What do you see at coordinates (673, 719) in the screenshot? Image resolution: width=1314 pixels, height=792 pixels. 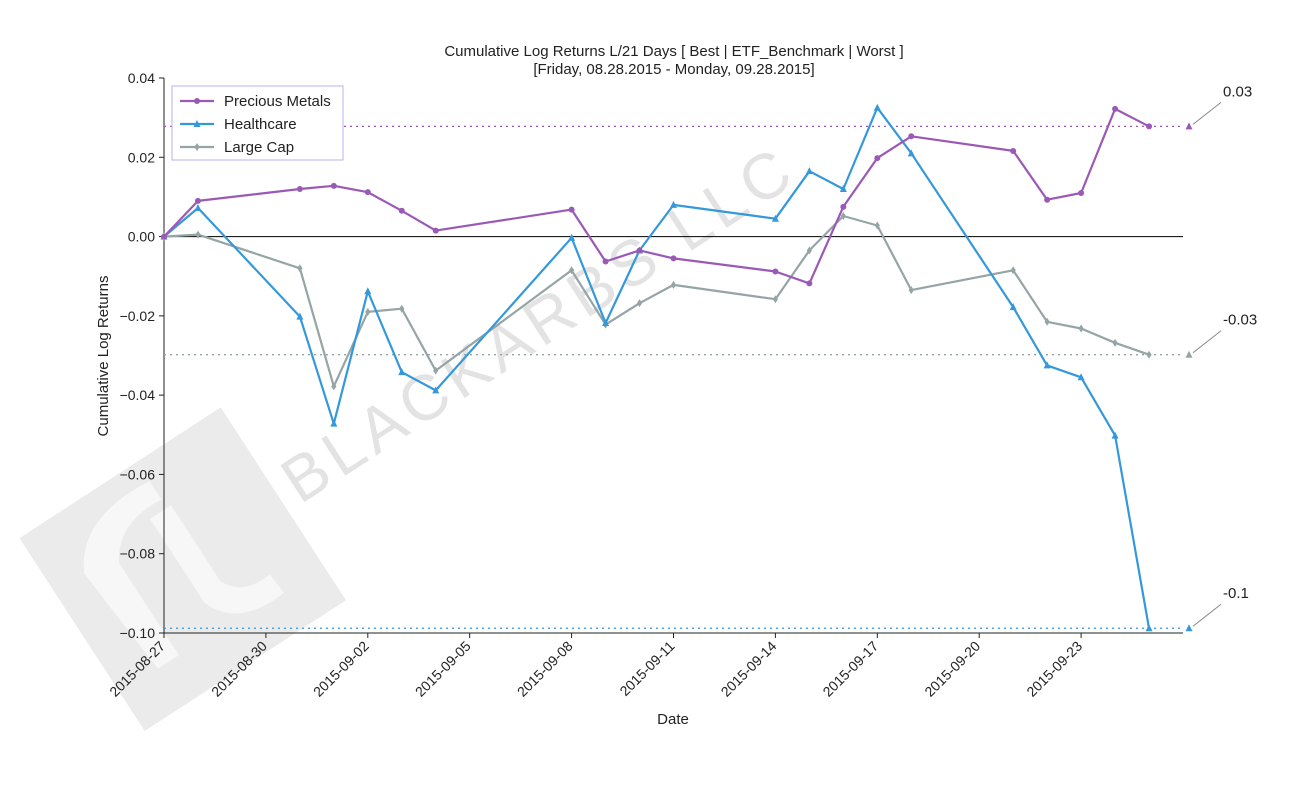 I see `x-axis-label: Date` at bounding box center [673, 719].